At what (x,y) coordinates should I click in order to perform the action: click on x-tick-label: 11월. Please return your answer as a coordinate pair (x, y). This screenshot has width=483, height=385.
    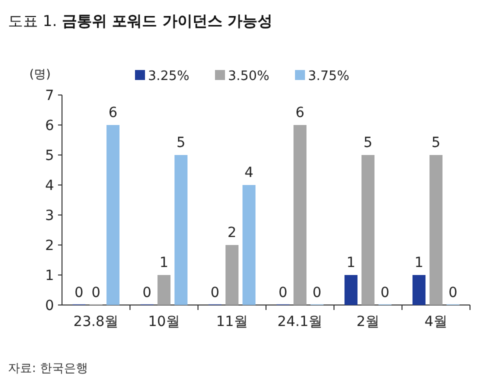
    Looking at the image, I should click on (232, 322).